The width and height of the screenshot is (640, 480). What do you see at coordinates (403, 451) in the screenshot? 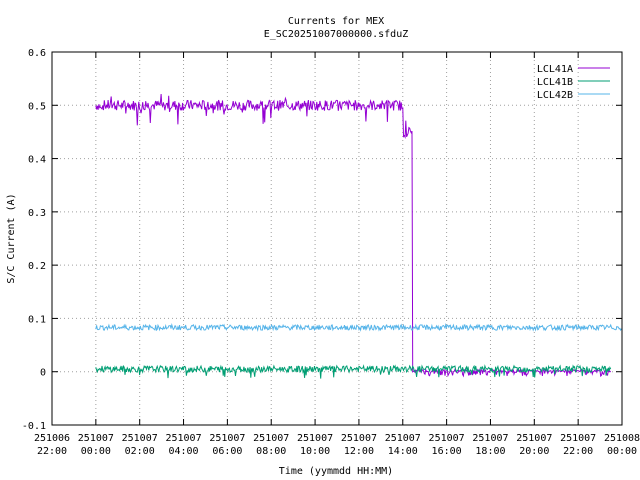
I see `x-tick-time: 14:00` at bounding box center [403, 451].